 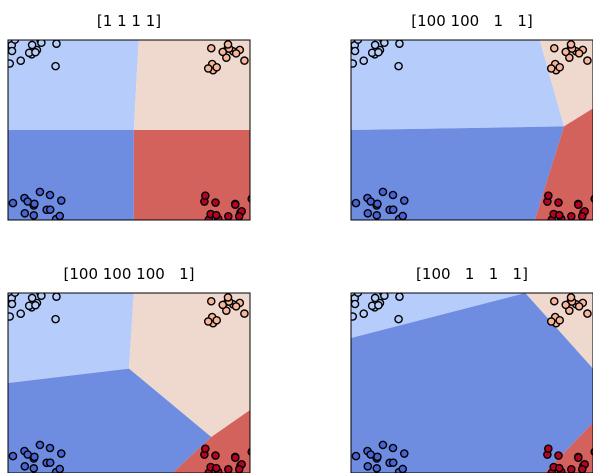 What do you see at coordinates (129, 21) in the screenshot?
I see `panel-title: [1 1 1 1]` at bounding box center [129, 21].